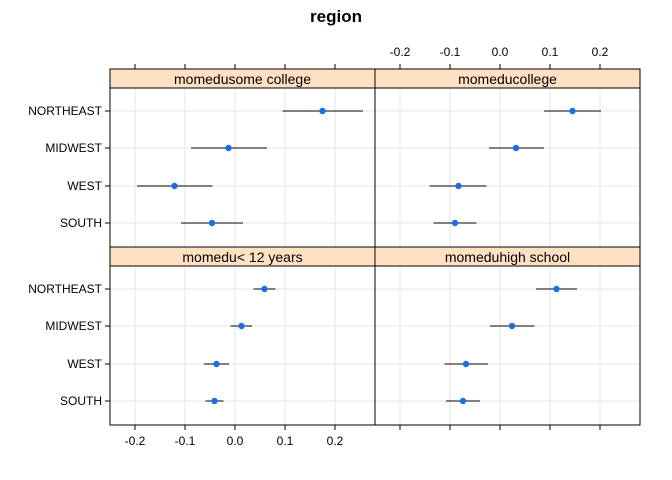  What do you see at coordinates (235, 441) in the screenshot?
I see `x-tick-label-bottom: 0.0` at bounding box center [235, 441].